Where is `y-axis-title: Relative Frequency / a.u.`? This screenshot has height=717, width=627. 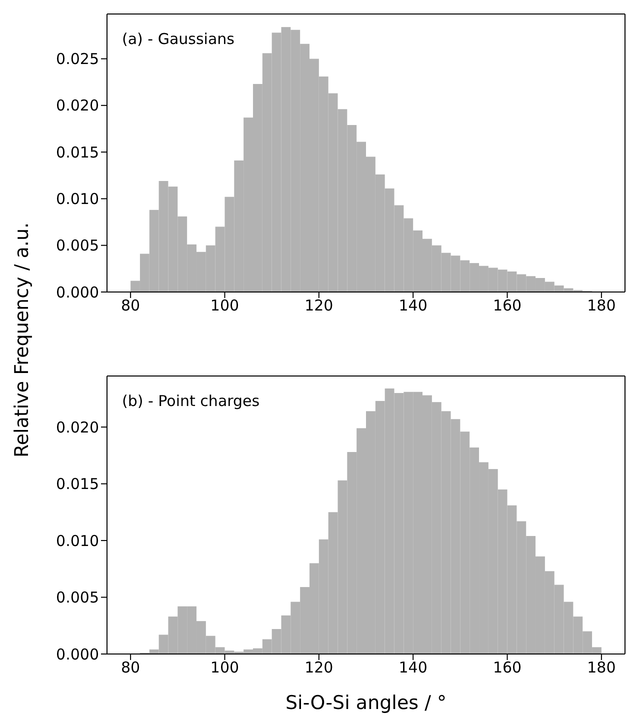
y-axis-title: Relative Frequency / a.u. is located at coordinates (22, 340).